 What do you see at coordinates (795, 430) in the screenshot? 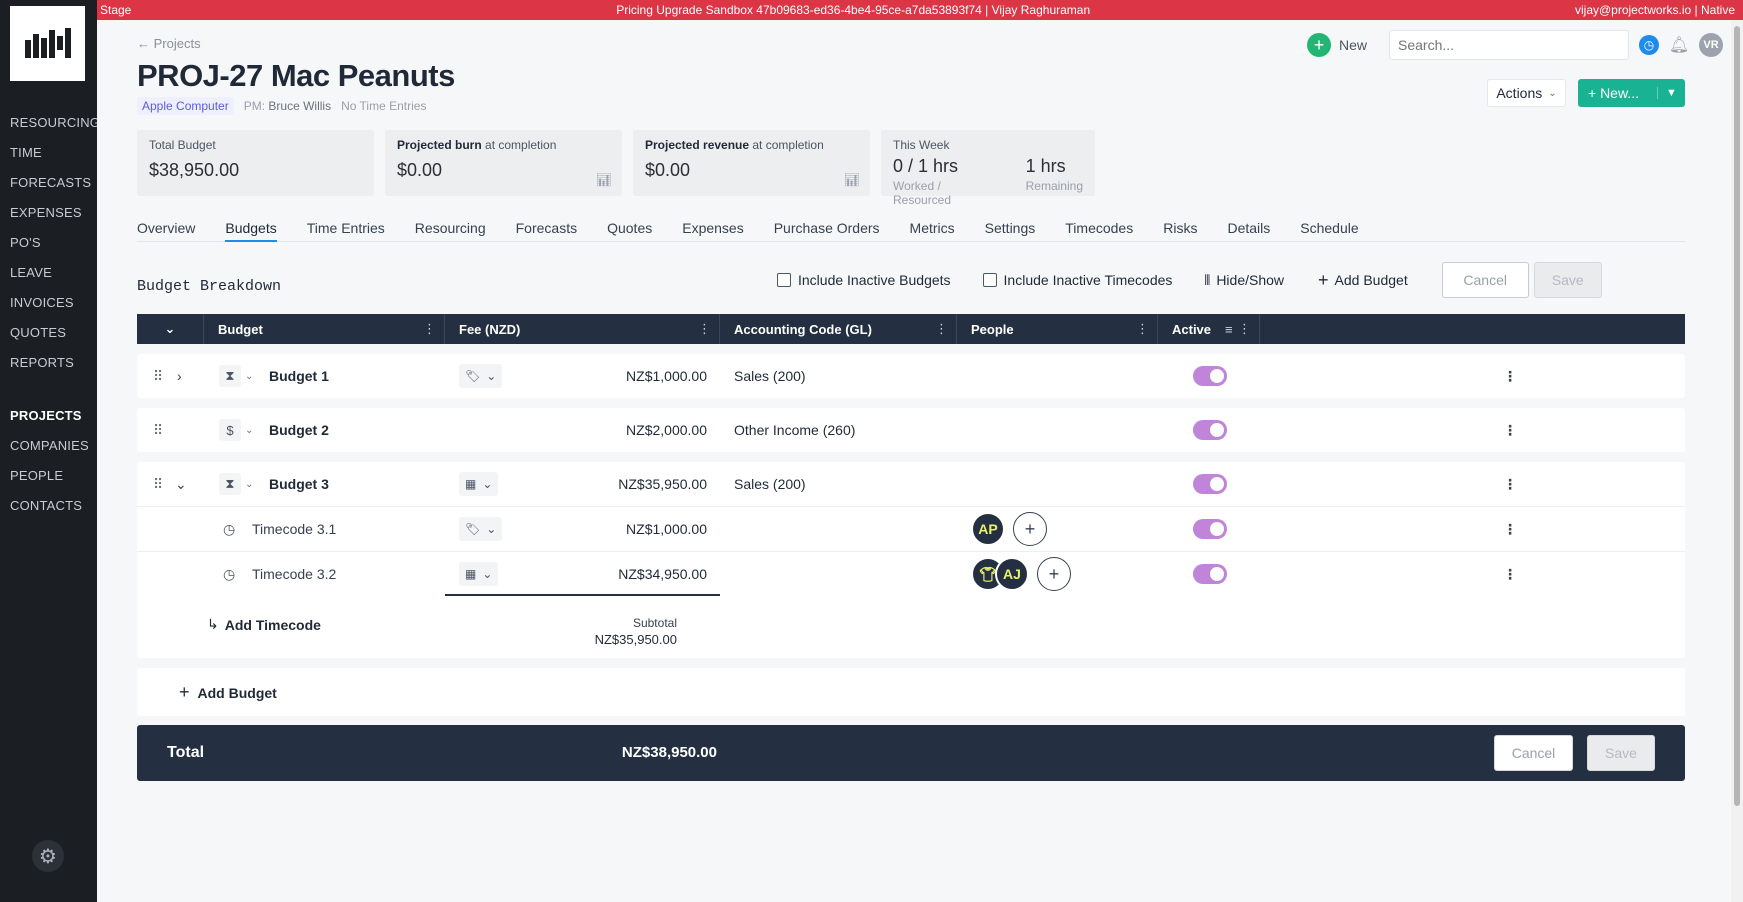
I see `accounting-code: Other Income (260)` at bounding box center [795, 430].